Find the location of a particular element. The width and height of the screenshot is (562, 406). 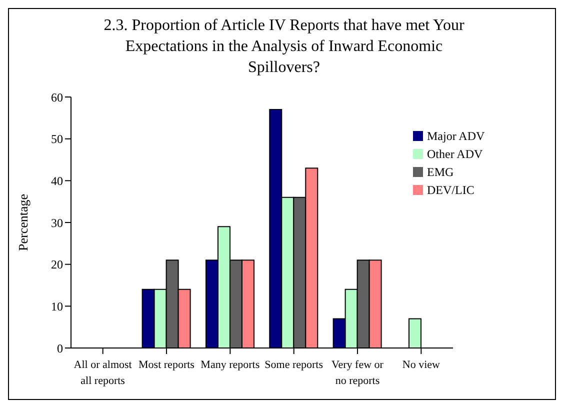

legend-label: EMG is located at coordinates (440, 172).